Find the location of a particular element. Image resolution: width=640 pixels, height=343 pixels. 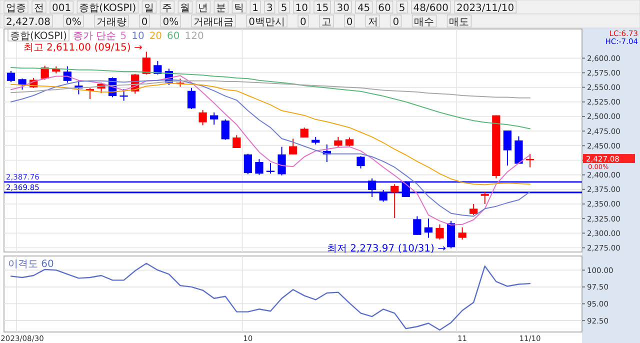

text: 분 is located at coordinates (221, 8).